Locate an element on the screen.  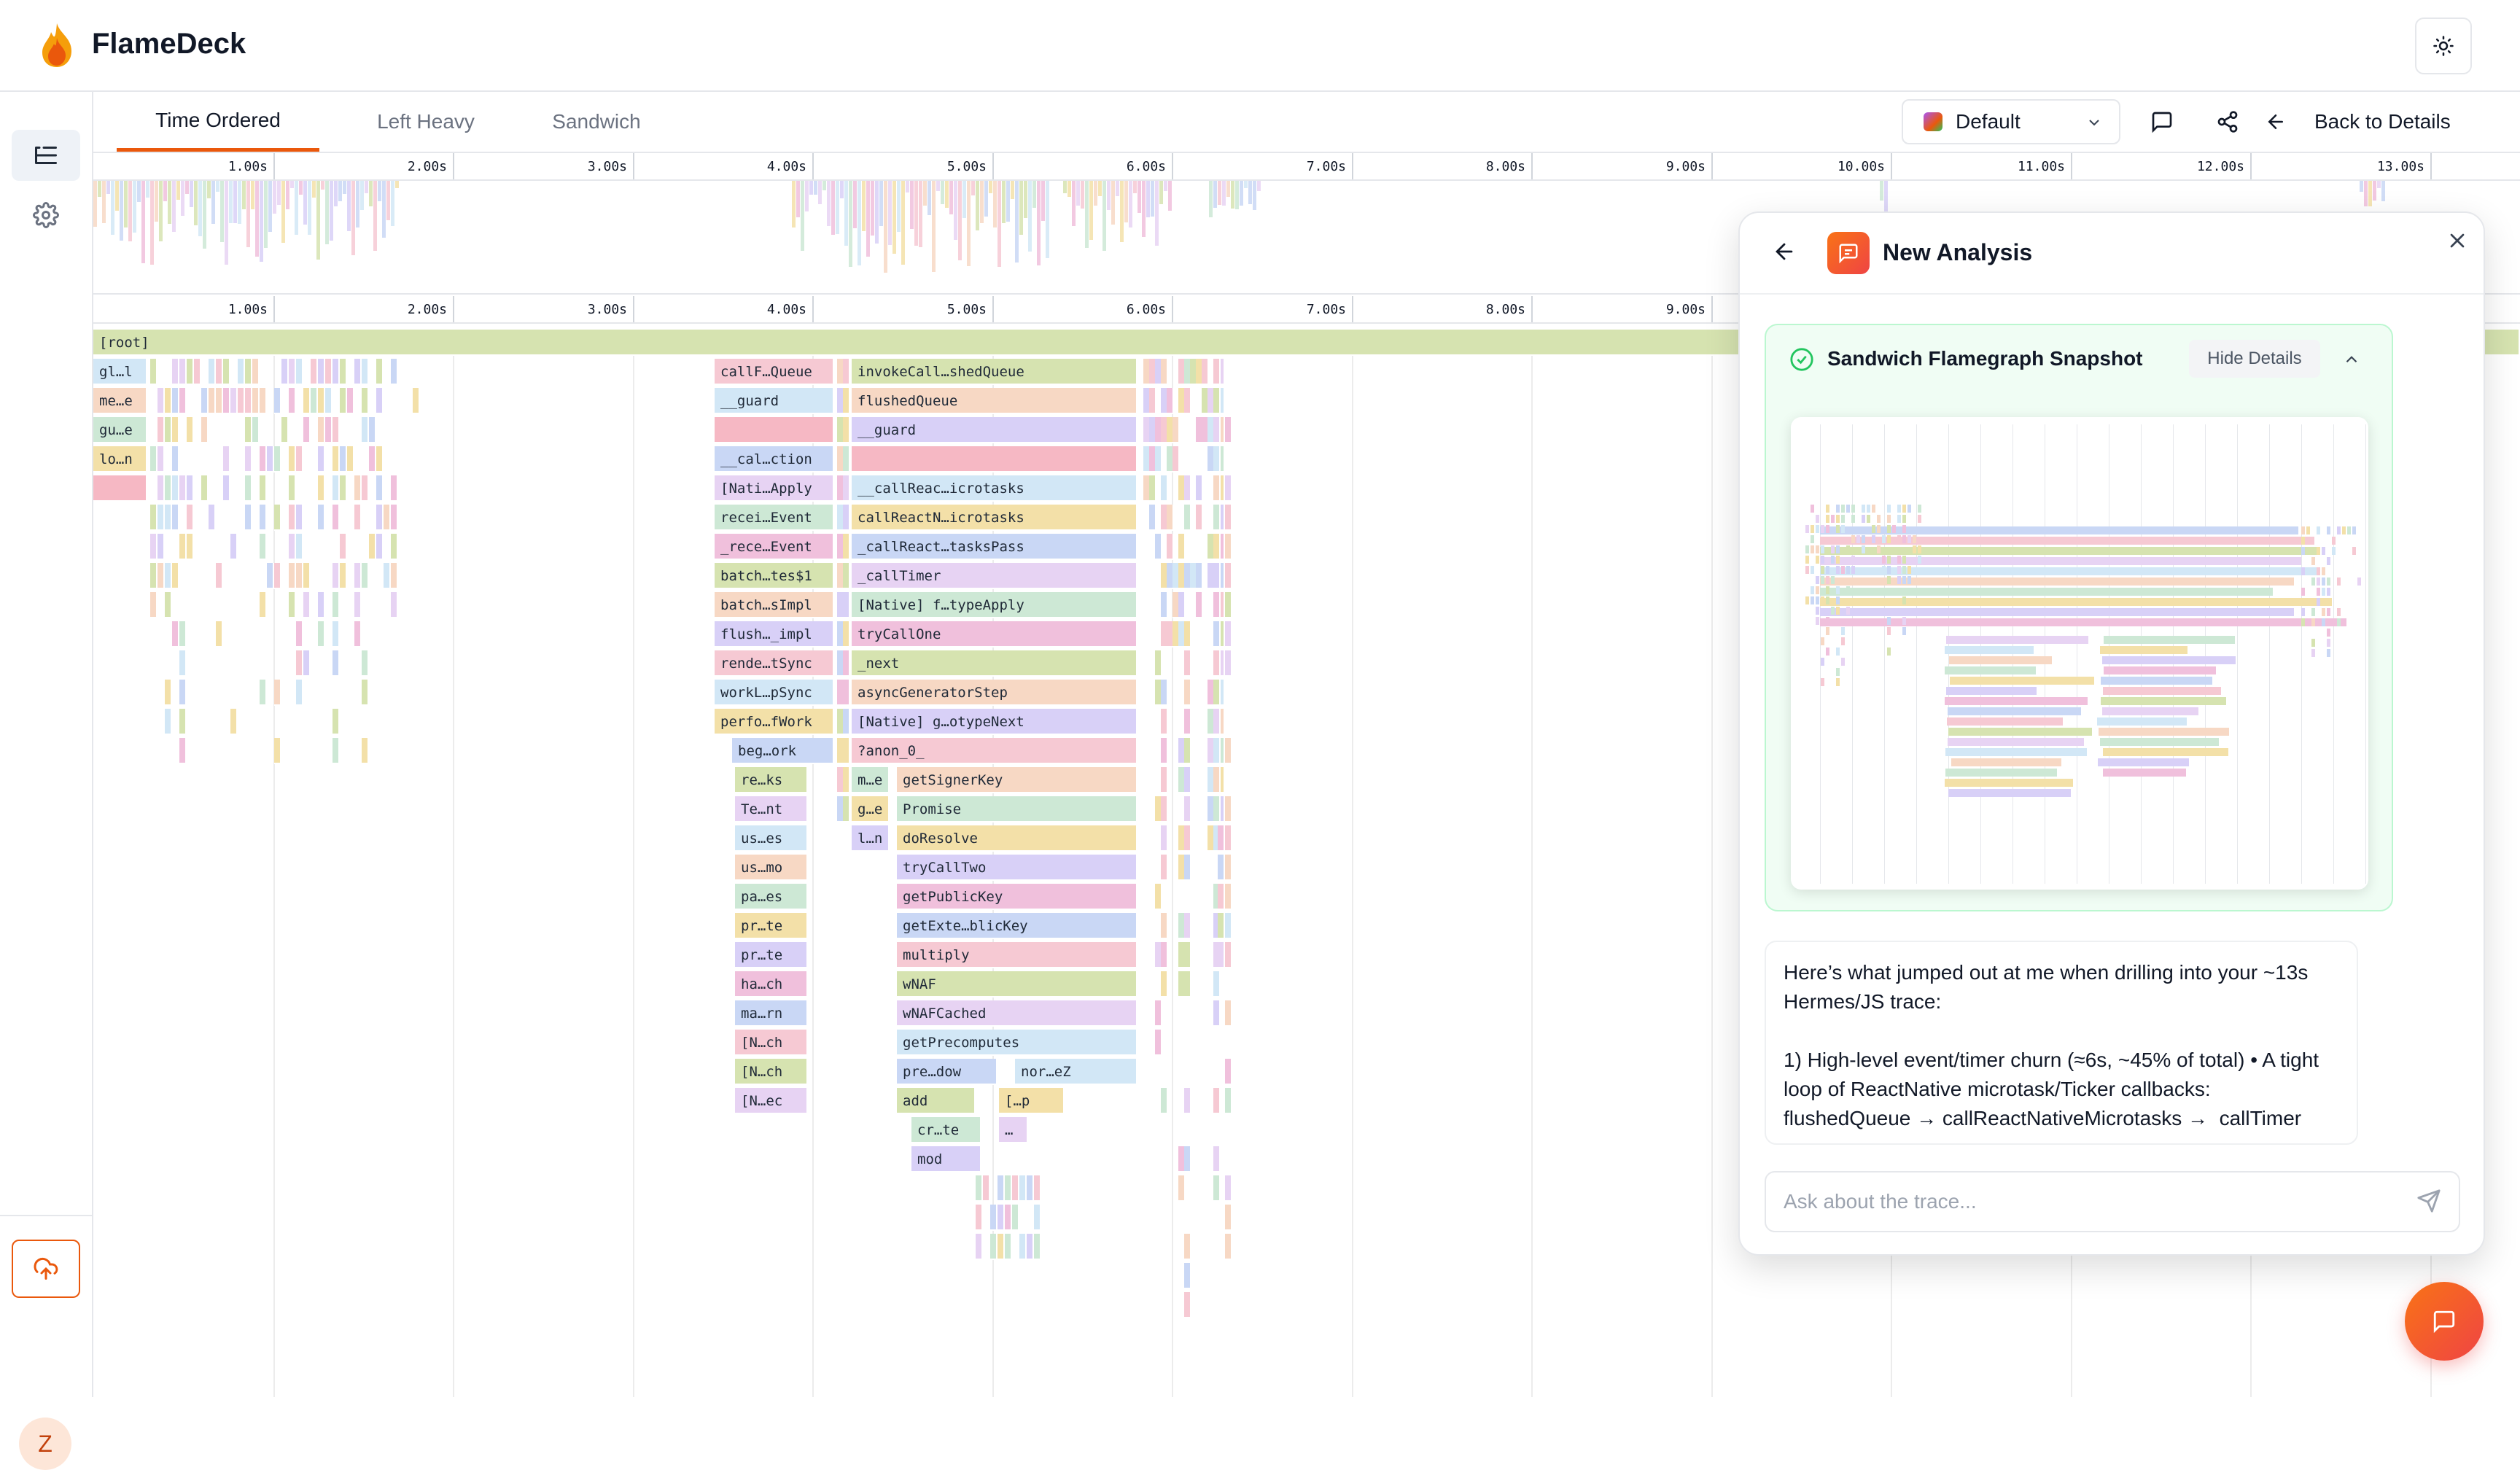
stack-frame: g…e is located at coordinates (871, 809).